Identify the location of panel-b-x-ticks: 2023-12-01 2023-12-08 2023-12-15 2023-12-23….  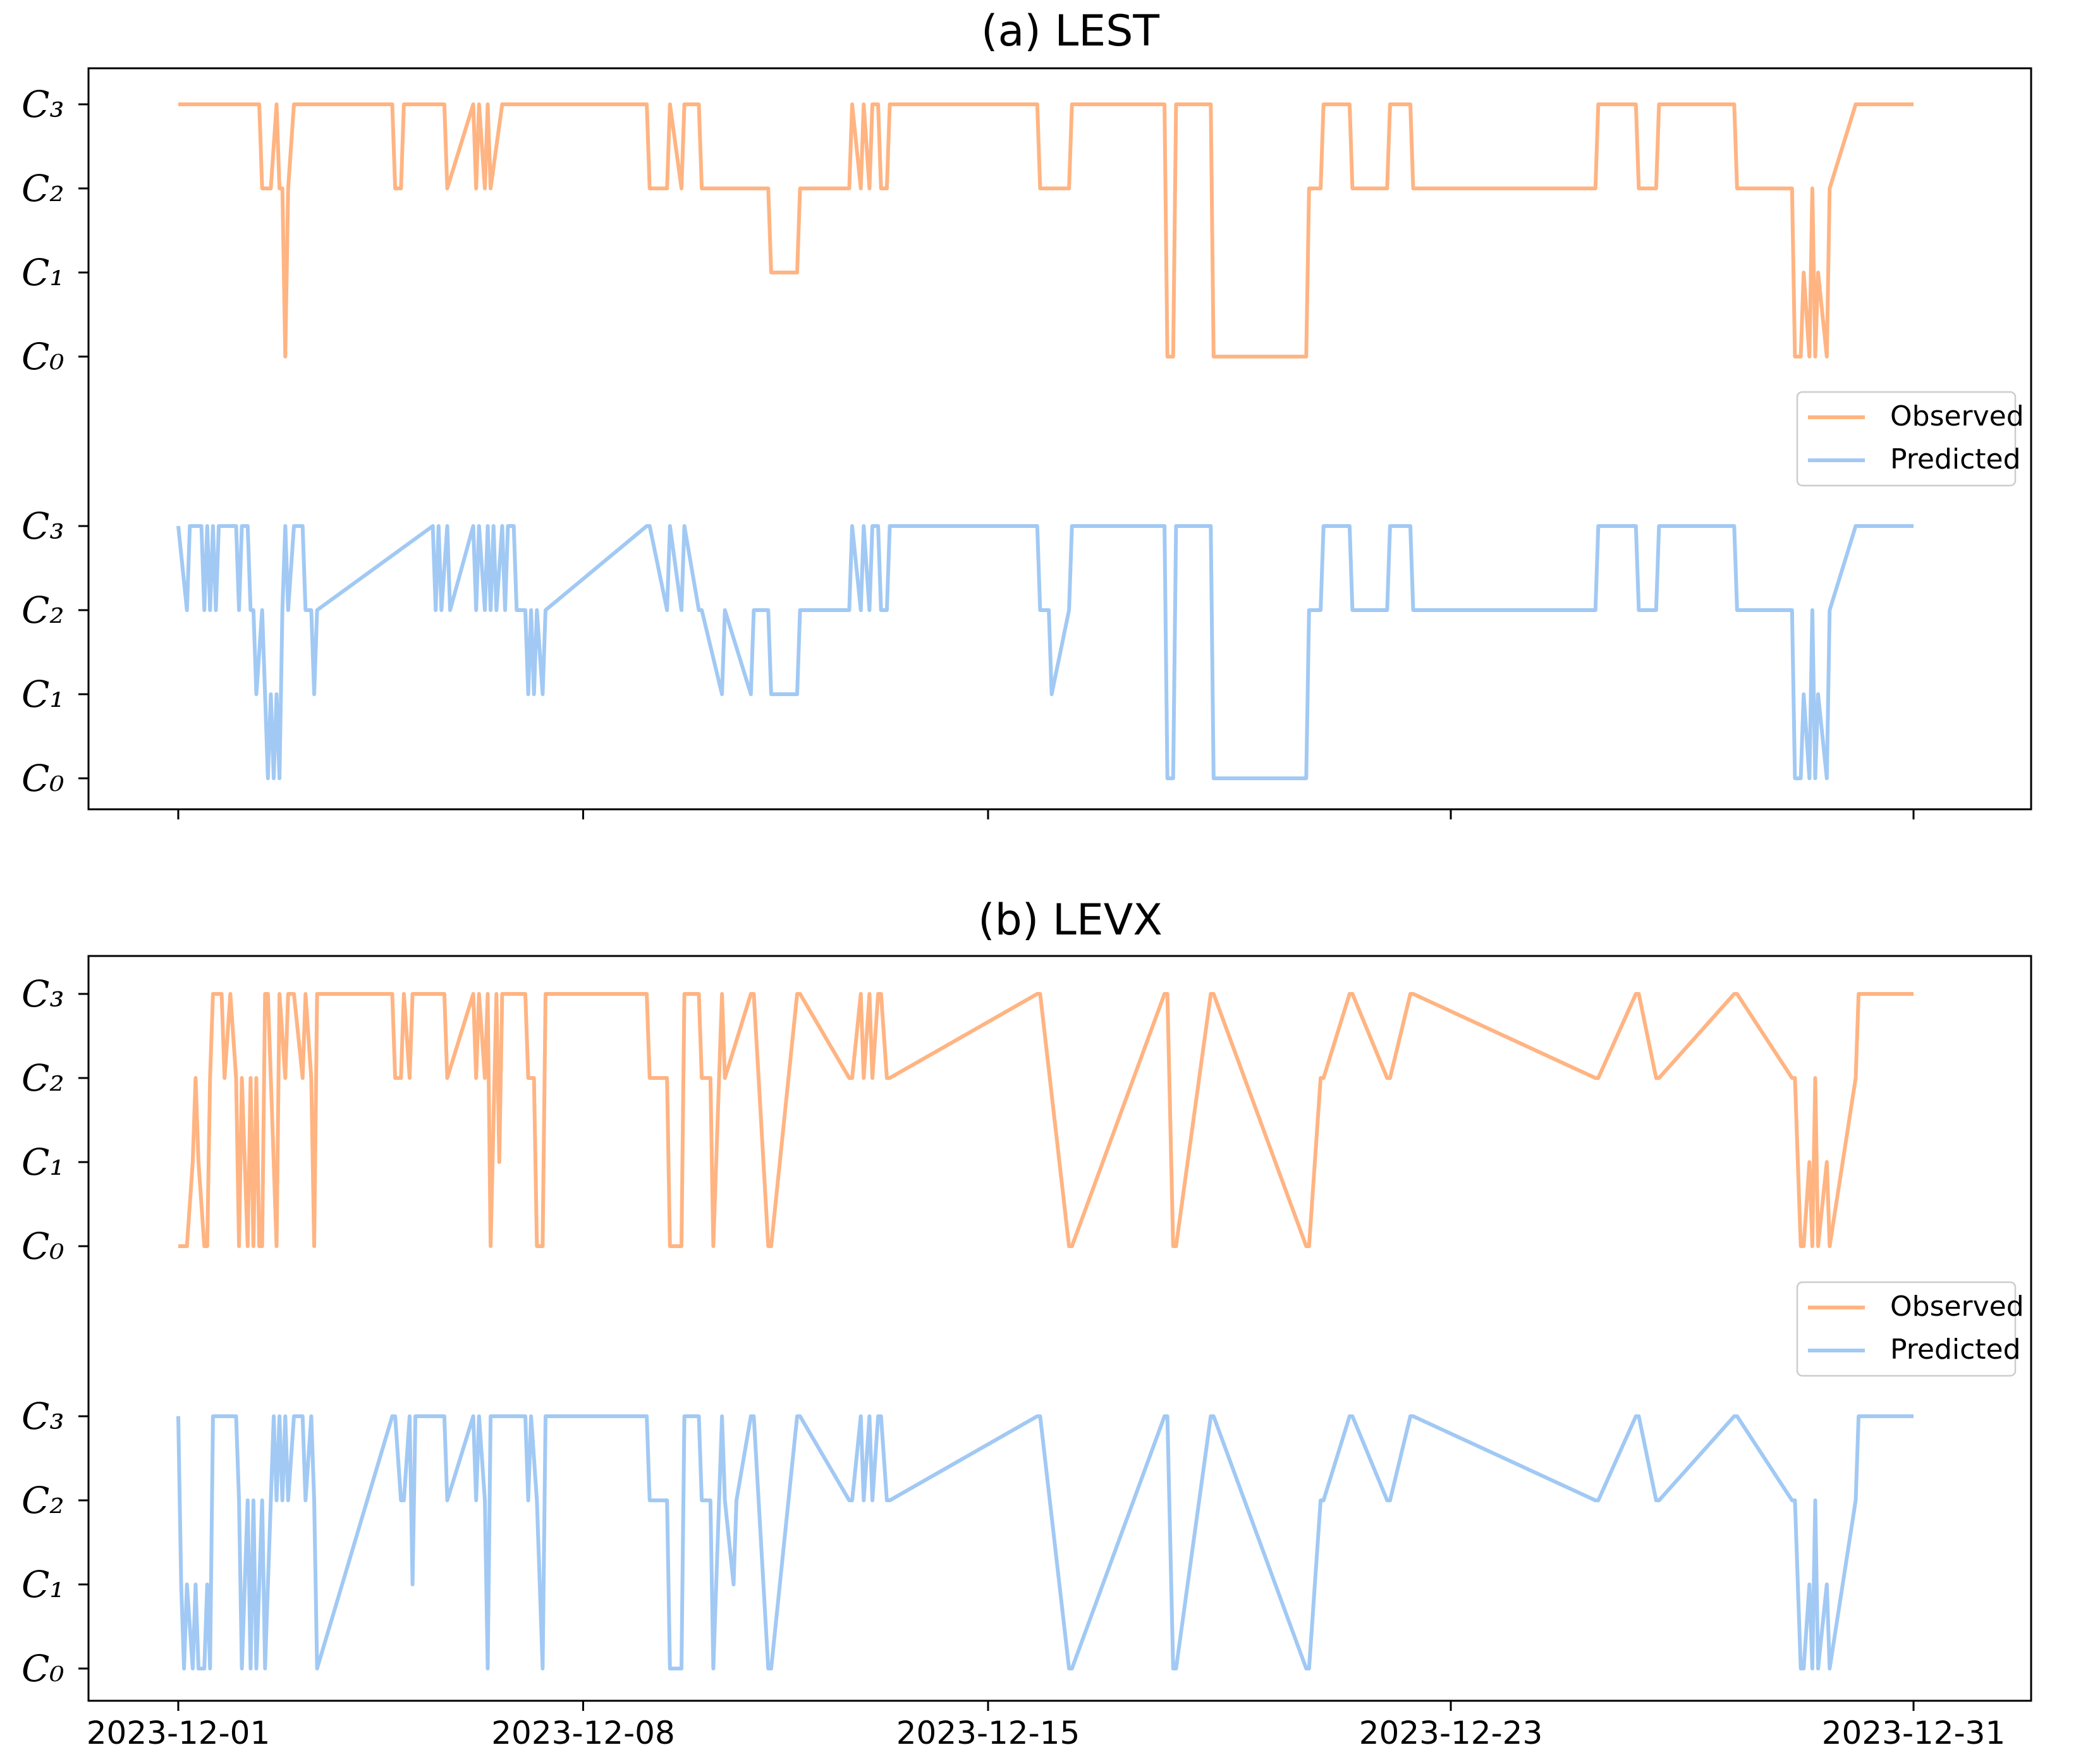
(1046, 1726).